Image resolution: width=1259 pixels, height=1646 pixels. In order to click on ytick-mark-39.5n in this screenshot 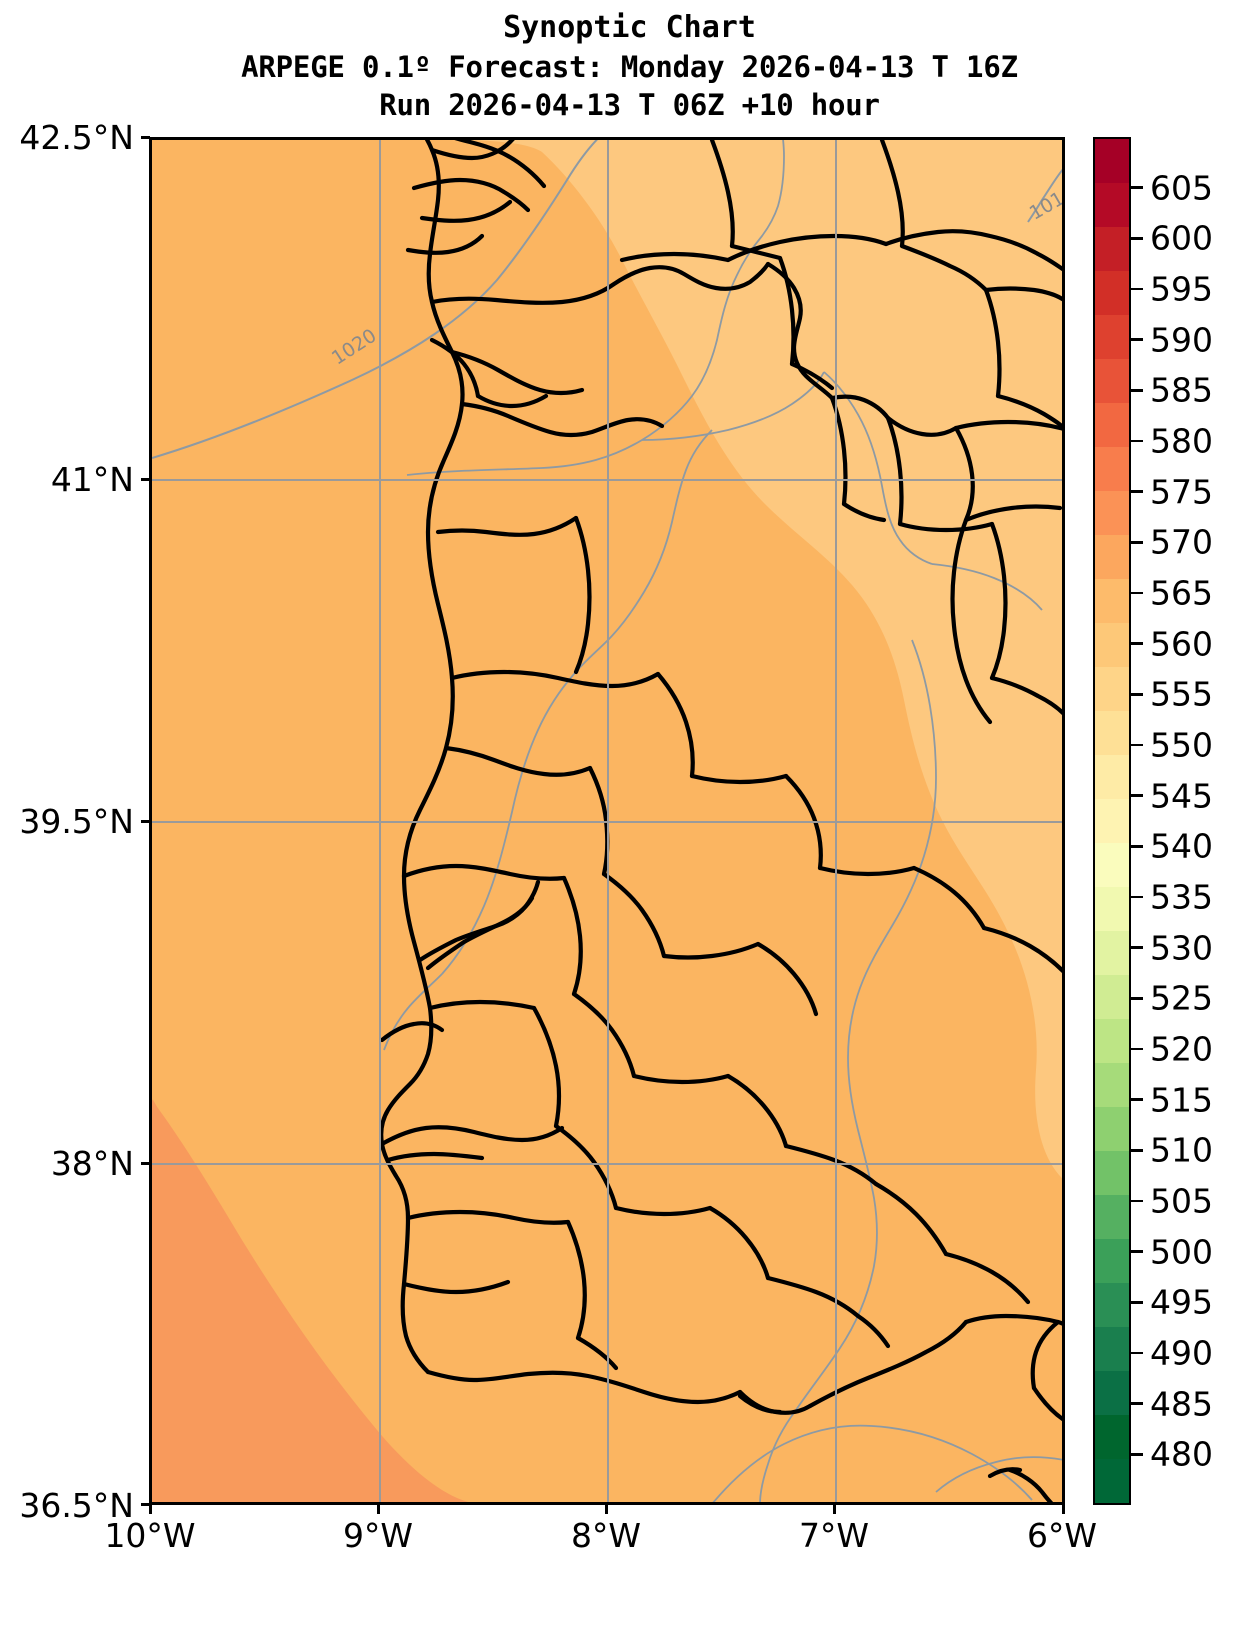, I will do `click(145, 821)`.